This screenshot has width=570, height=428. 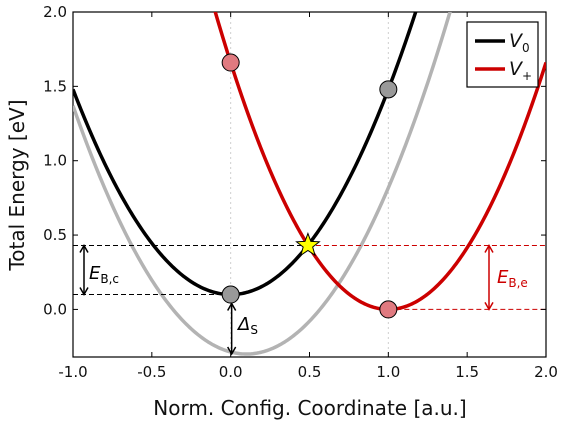 I want to click on annotation-delta-s: ΔS, so click(x=247, y=325).